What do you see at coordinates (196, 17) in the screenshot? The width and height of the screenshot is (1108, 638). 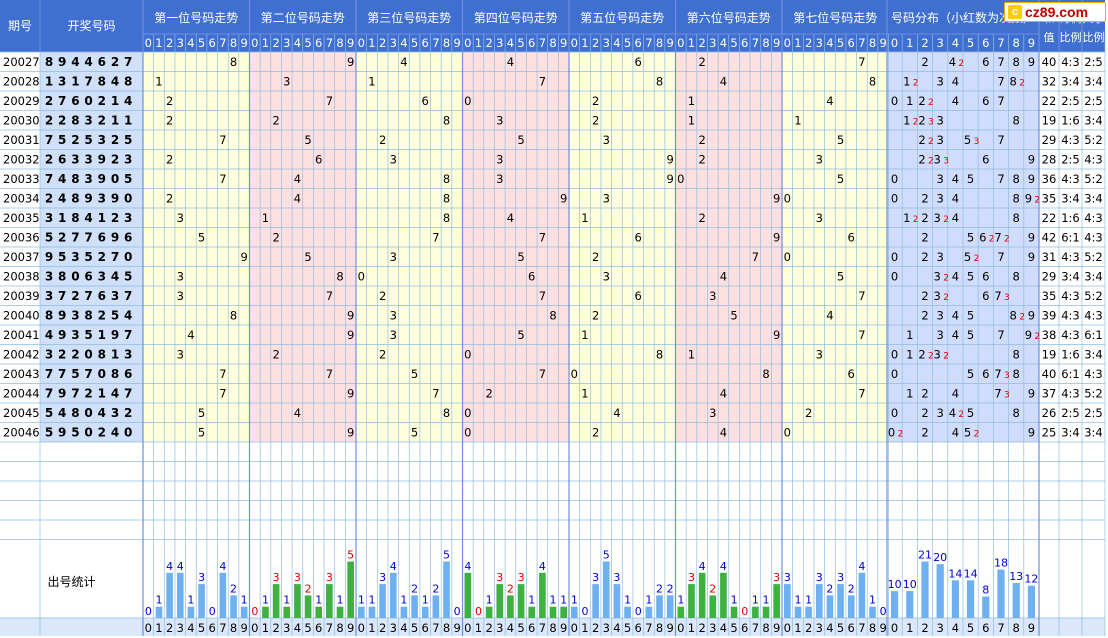 I see `position-group-header-1: 第一位号码走势` at bounding box center [196, 17].